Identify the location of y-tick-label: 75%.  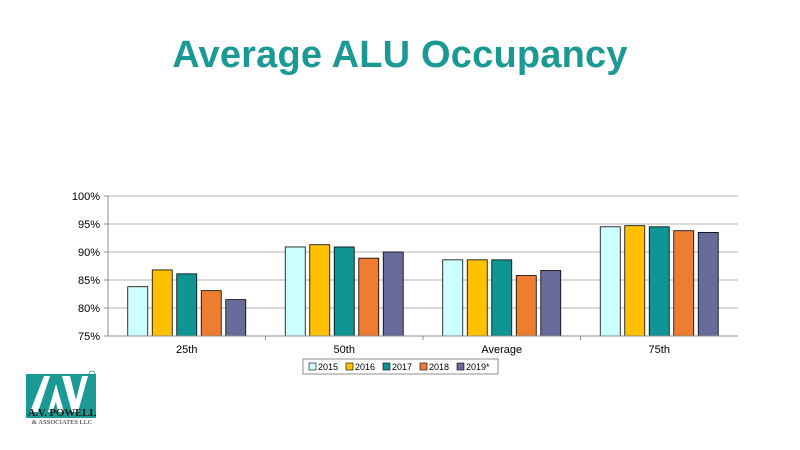
(89, 337).